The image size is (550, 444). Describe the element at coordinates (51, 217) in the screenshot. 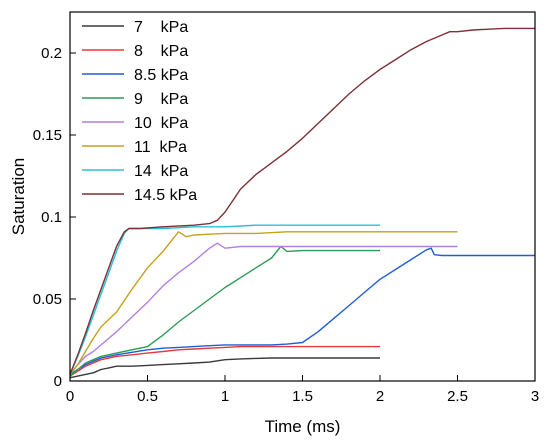

I see `y-tick-label: 0.1` at that location.